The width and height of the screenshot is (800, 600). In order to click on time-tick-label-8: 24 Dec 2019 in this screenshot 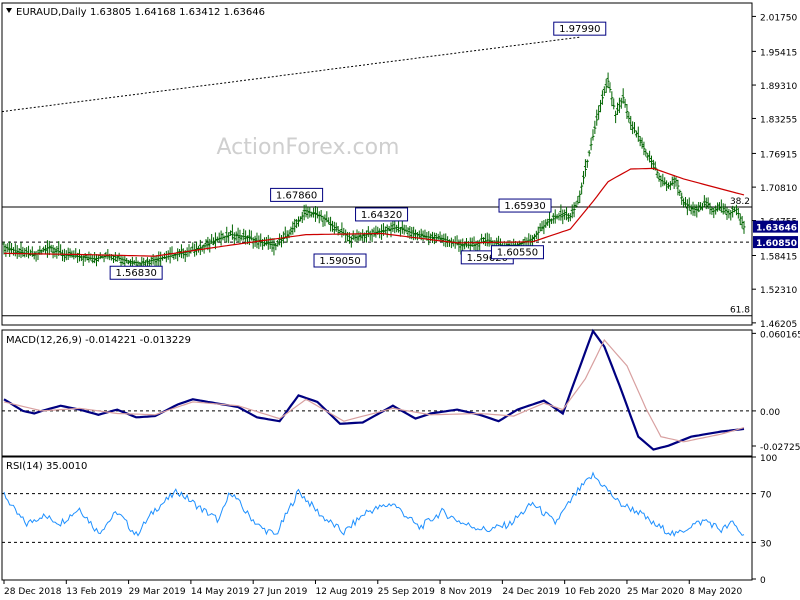, I will do `click(531, 592)`.